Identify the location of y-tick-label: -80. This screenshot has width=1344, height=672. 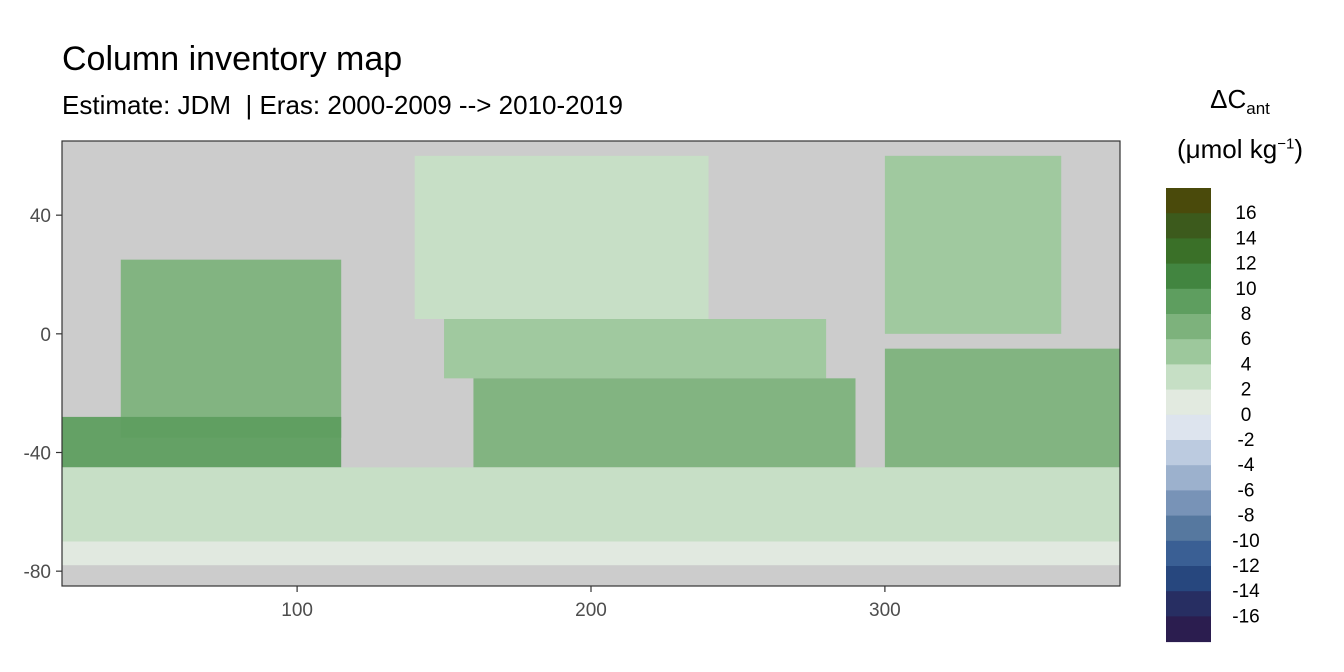
(37, 572).